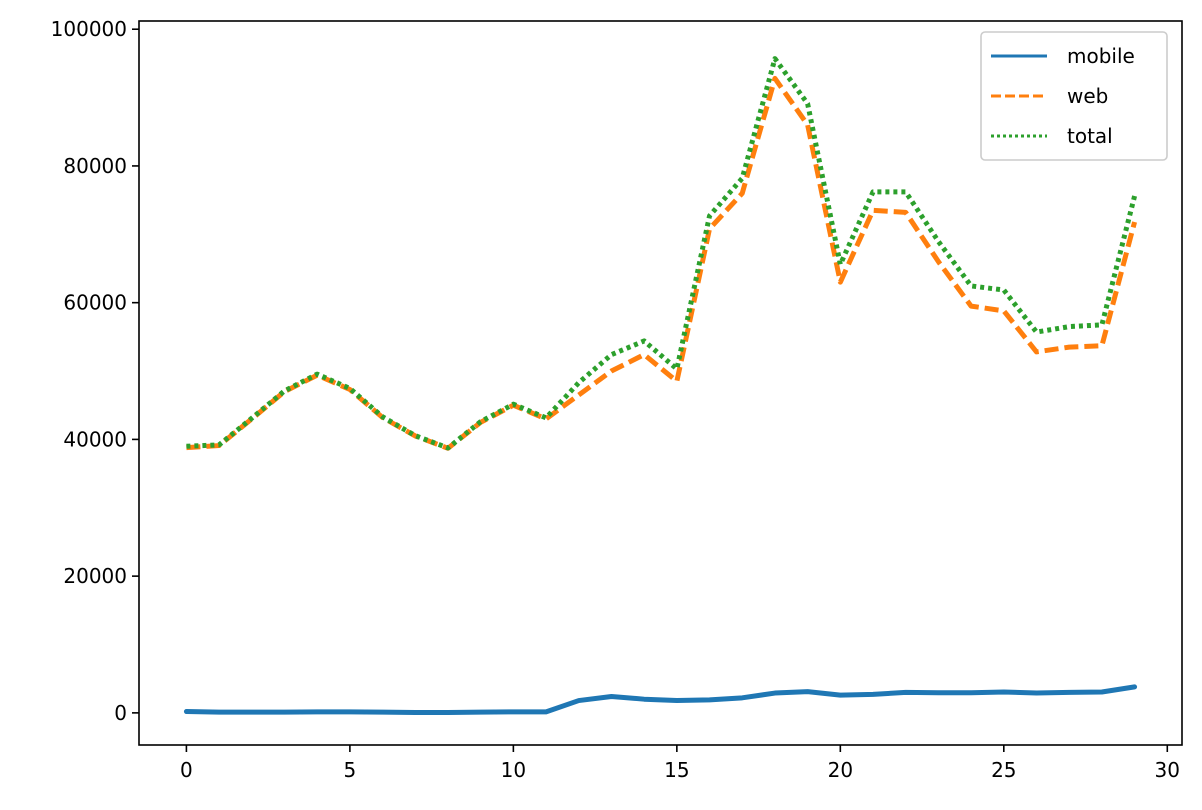 This screenshot has width=1202, height=810. Describe the element at coordinates (1167, 770) in the screenshot. I see `x-tick-label: 30` at that location.